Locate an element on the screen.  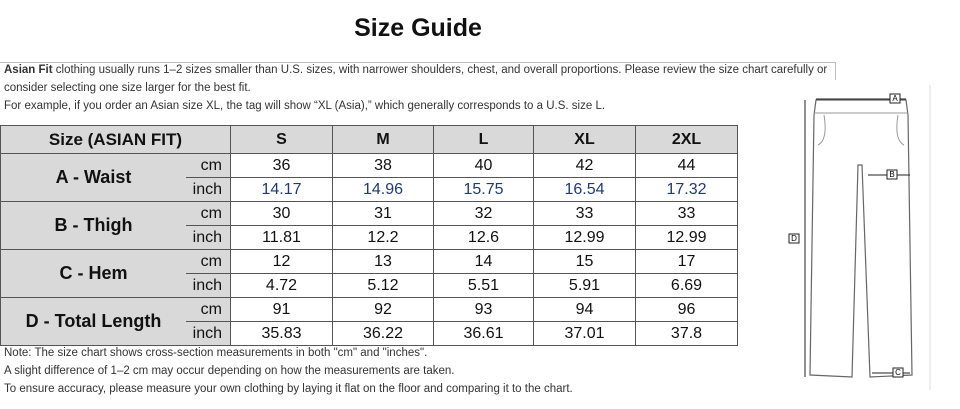
value-cell: 36 is located at coordinates (282, 166).